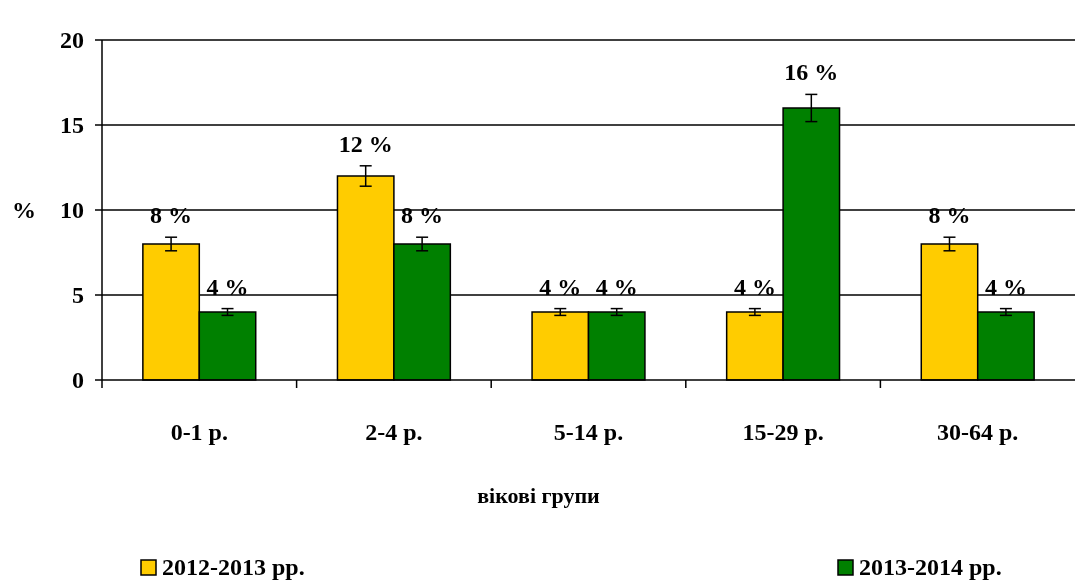 Image resolution: width=1076 pixels, height=585 pixels. What do you see at coordinates (783, 432) in the screenshot?
I see `x-tick-label: 15-29 р.` at bounding box center [783, 432].